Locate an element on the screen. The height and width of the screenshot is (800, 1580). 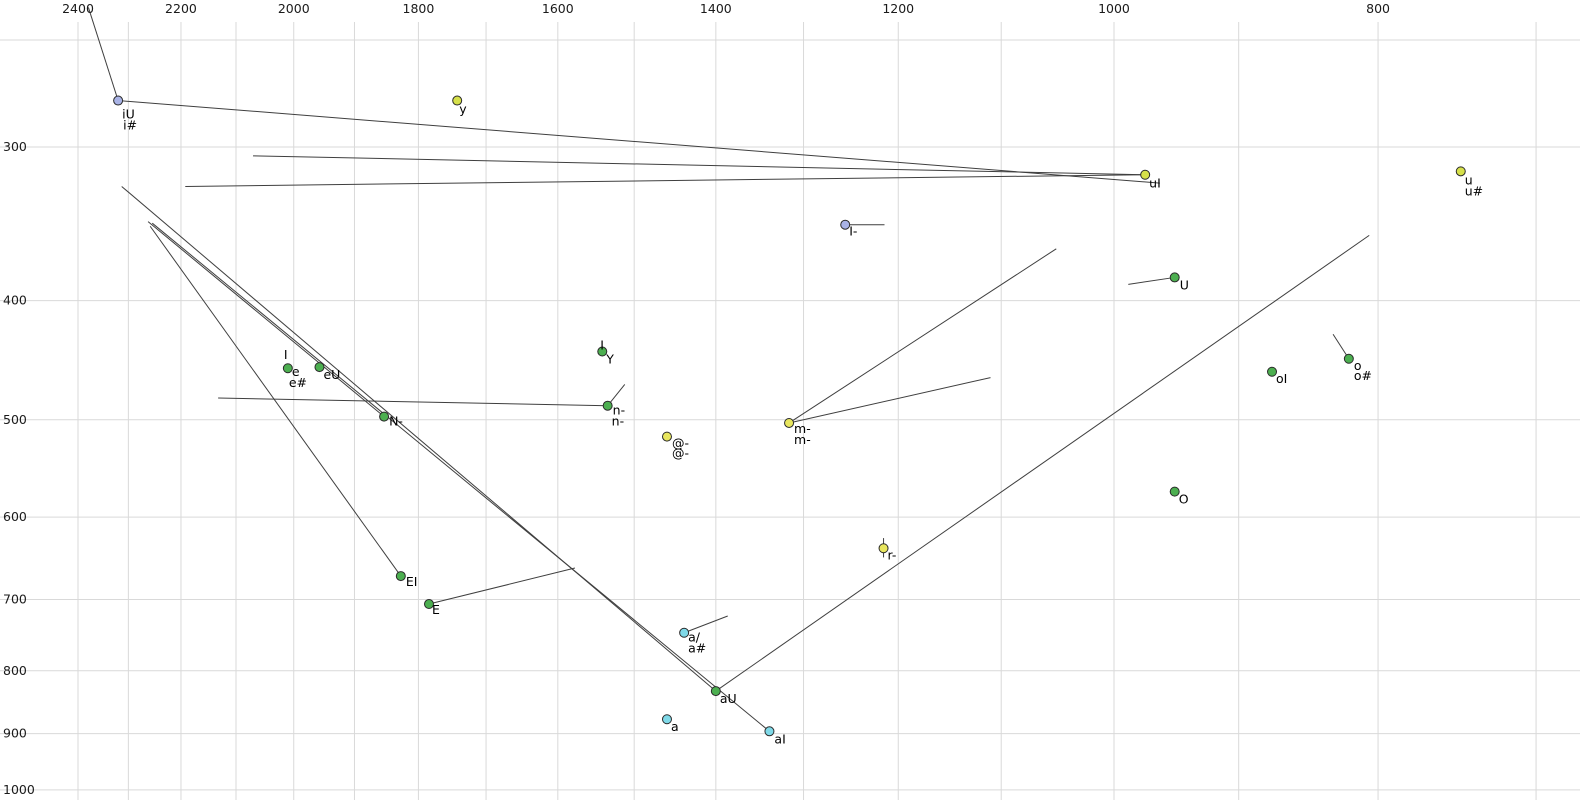
point-label-IY: Y is located at coordinates (609, 359).